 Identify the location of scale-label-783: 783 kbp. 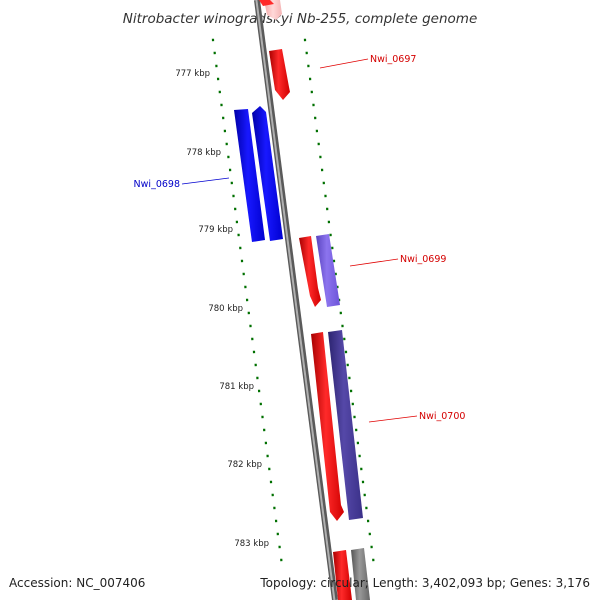
(251, 544).